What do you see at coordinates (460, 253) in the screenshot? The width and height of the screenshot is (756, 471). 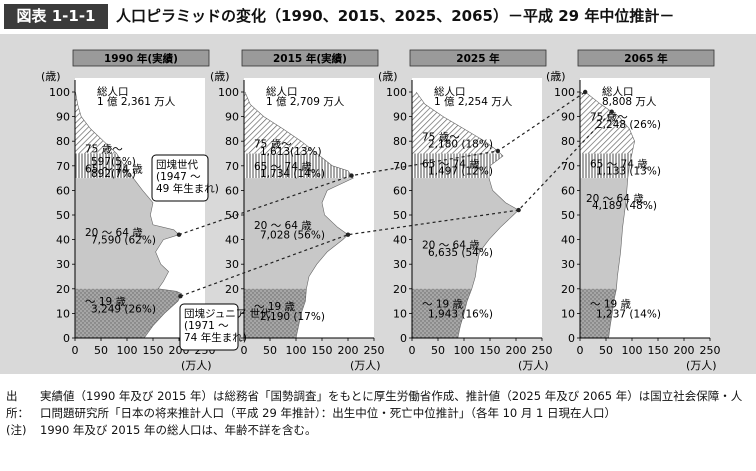 I see `group-value: 6,635 (54%)` at bounding box center [460, 253].